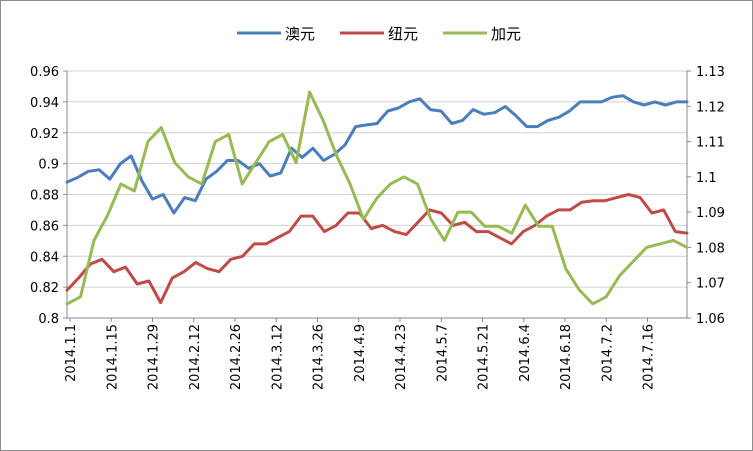 The height and width of the screenshot is (451, 753). Describe the element at coordinates (607, 353) in the screenshot. I see `x-tick-label: 2014.7.2` at that location.